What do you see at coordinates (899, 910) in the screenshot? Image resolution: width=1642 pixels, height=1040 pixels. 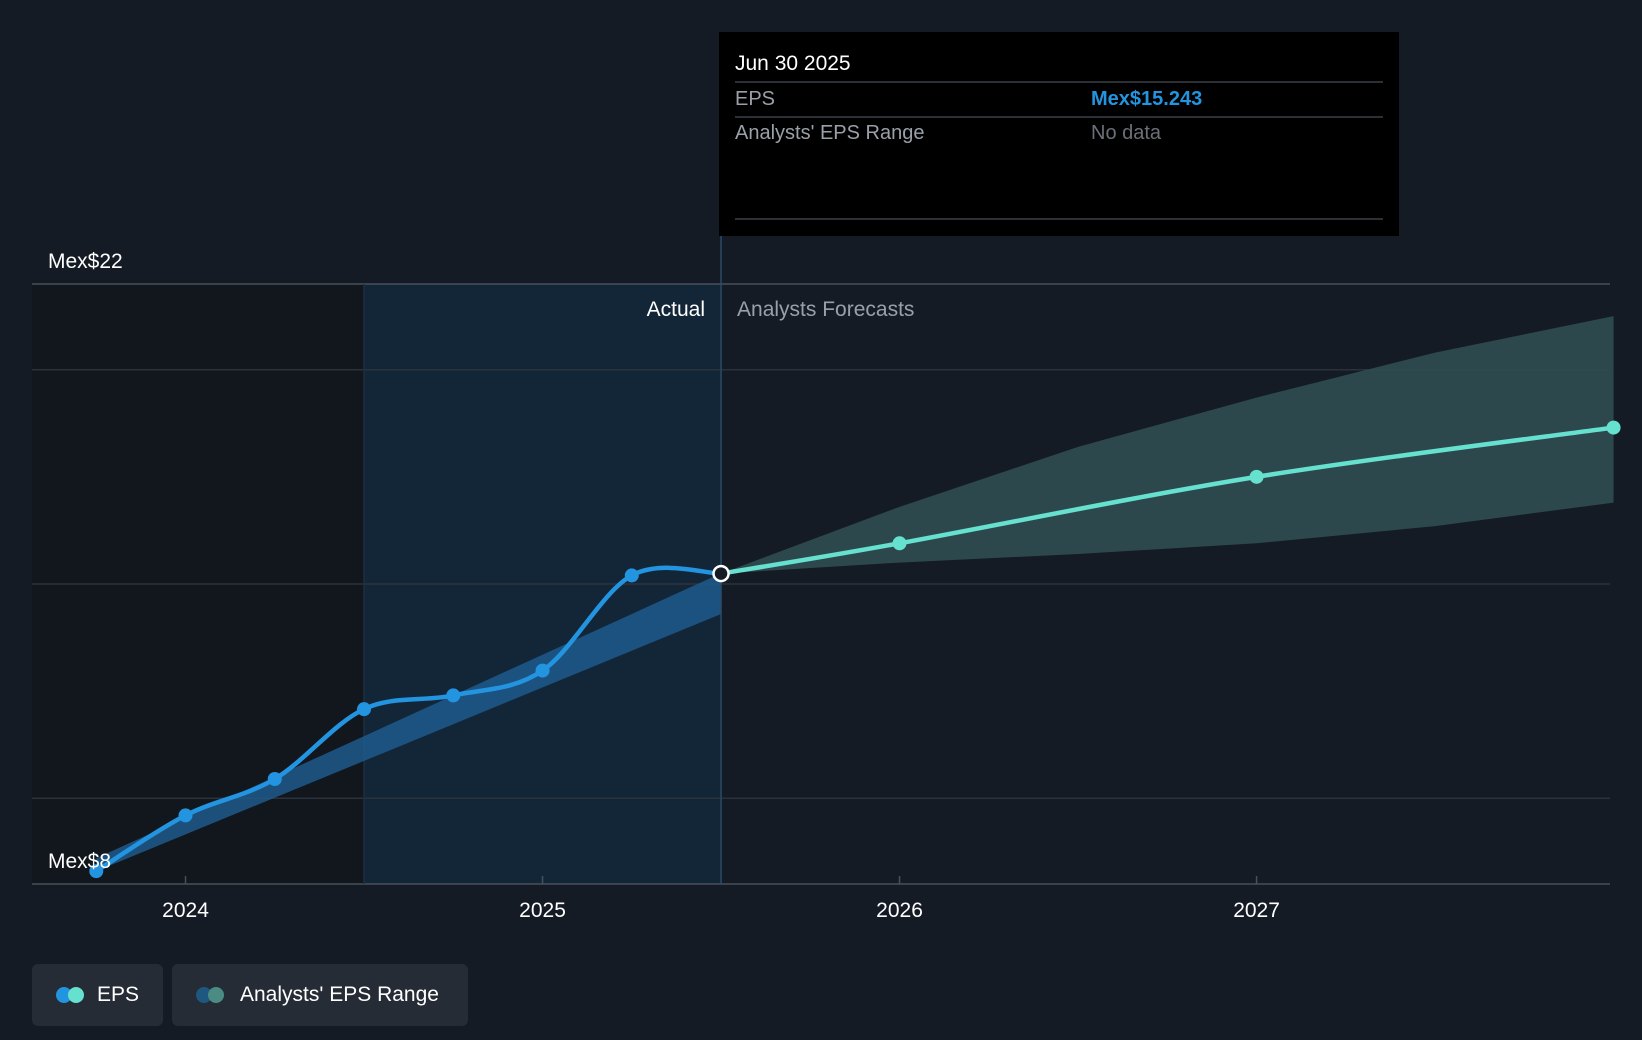 I see `x-tick-label: 2026` at bounding box center [899, 910].